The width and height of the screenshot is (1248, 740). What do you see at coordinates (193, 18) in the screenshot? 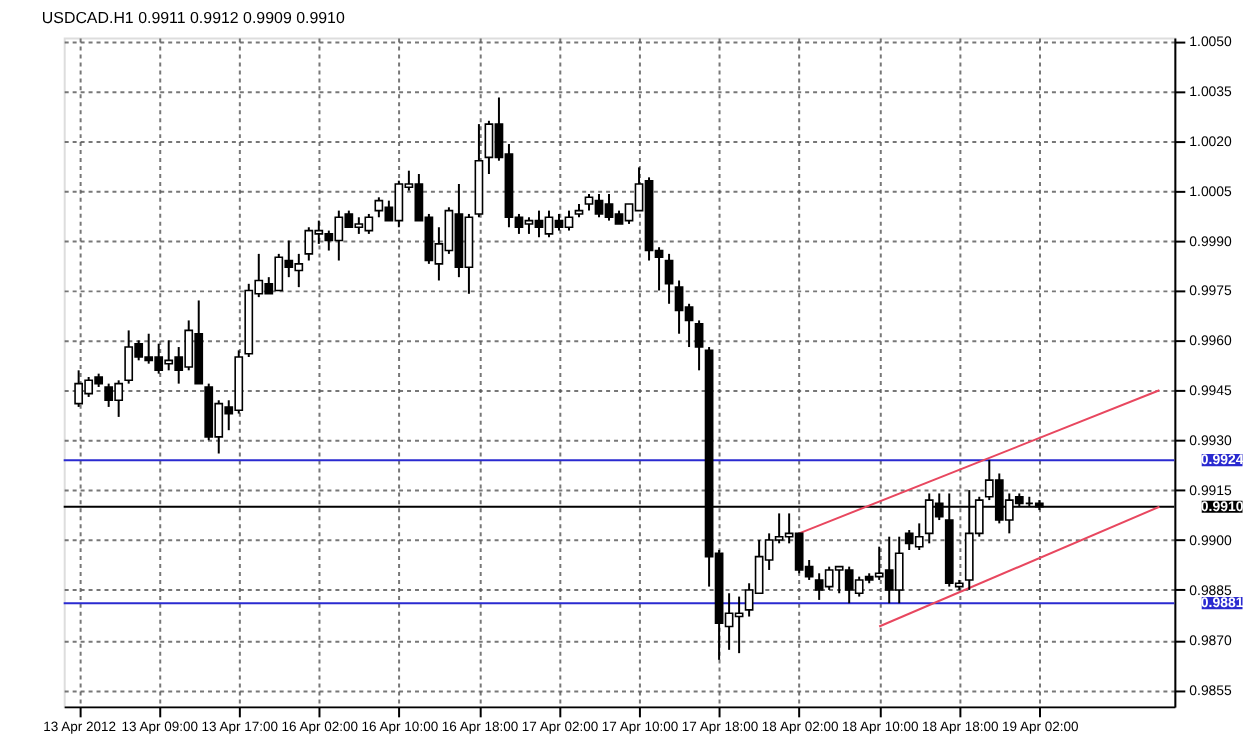
I see `chart-title: USDCAD.H1 0.9911 0.9912 0.9909 0.9910` at bounding box center [193, 18].